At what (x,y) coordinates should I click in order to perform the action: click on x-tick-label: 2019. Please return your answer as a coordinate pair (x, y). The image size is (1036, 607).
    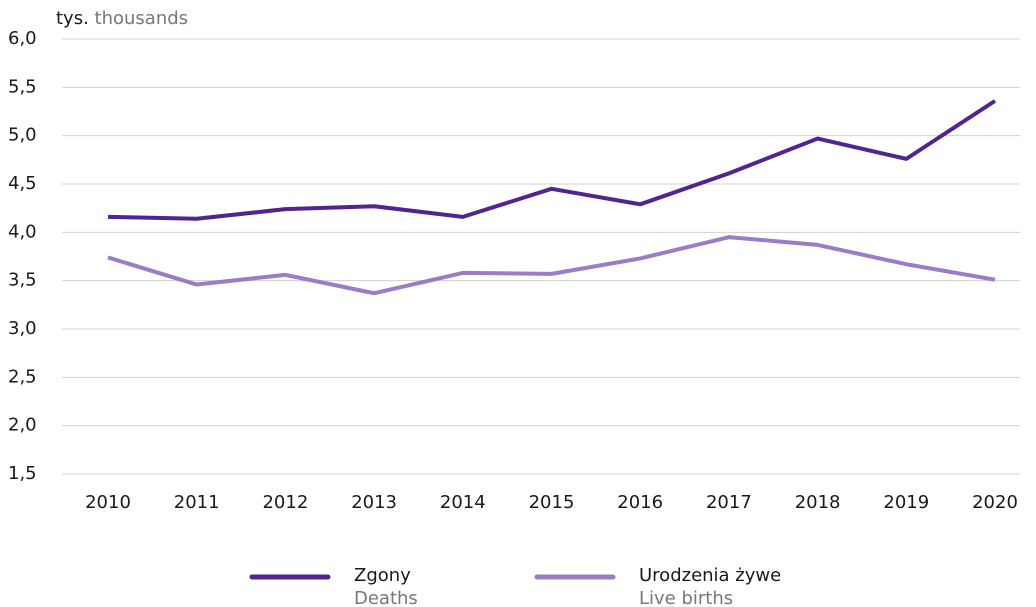
    Looking at the image, I should click on (906, 502).